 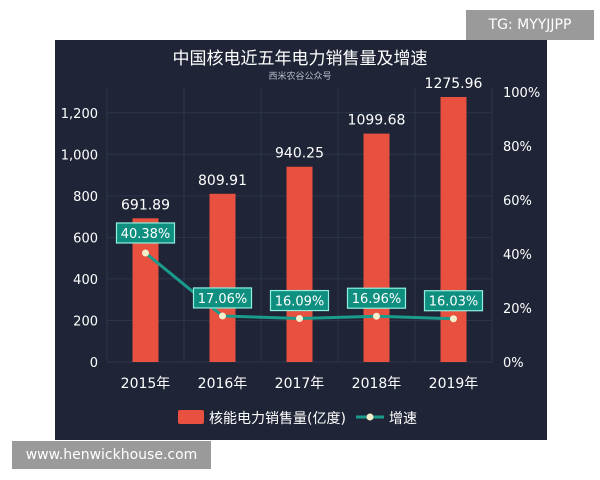 I want to click on left-axis: 0 200 400 600 800 1,000 1,200, so click(x=79, y=239).